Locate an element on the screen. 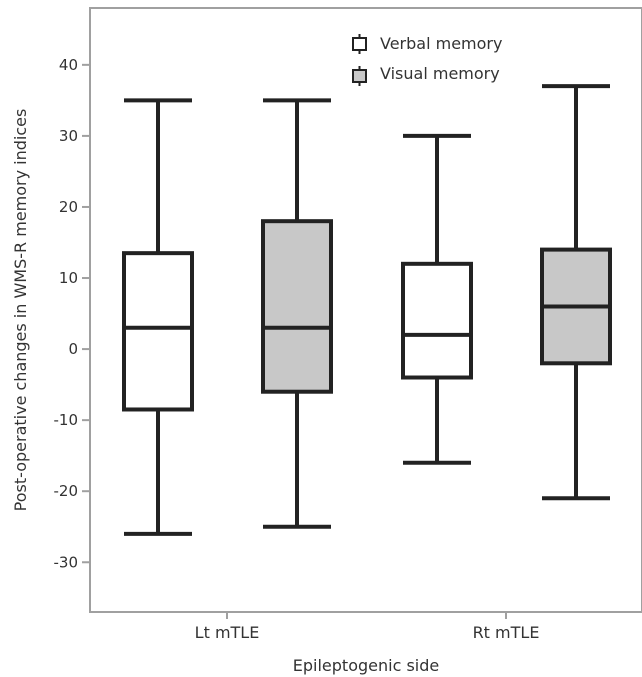 This screenshot has width=642, height=677. y-tick-label-0: 0 is located at coordinates (73, 349).